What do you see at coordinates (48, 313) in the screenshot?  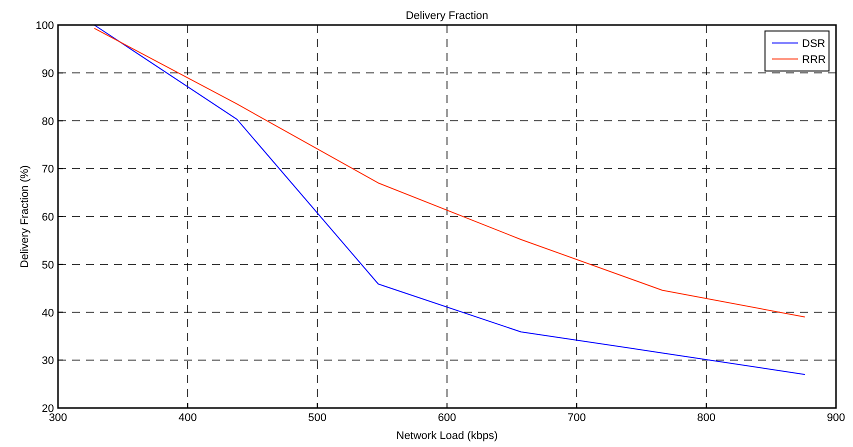 I see `y-tick-label: 40` at bounding box center [48, 313].